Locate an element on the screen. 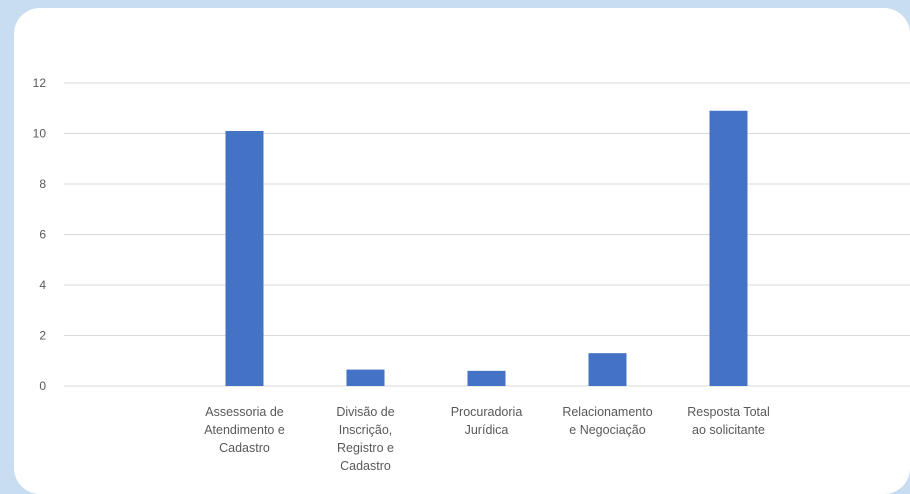 The image size is (910, 494). x-category-label-line: Resposta Total is located at coordinates (728, 412).